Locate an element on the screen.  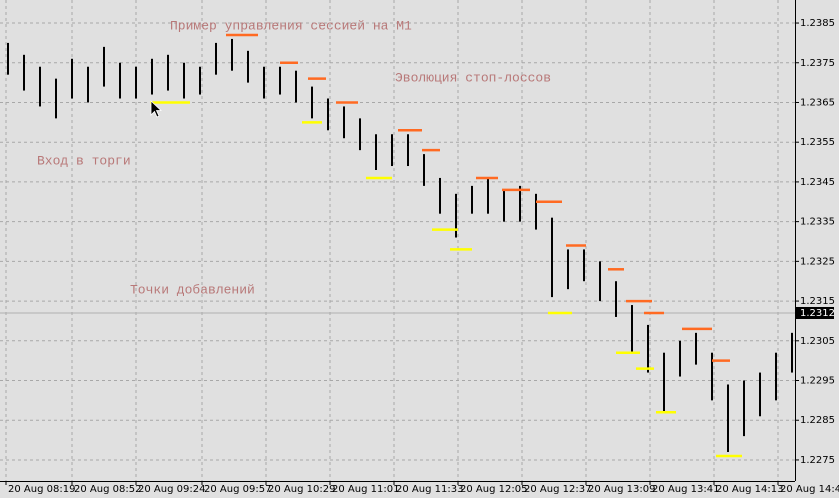
chart-title: Пример управления сессией на М1 is located at coordinates (291, 25).